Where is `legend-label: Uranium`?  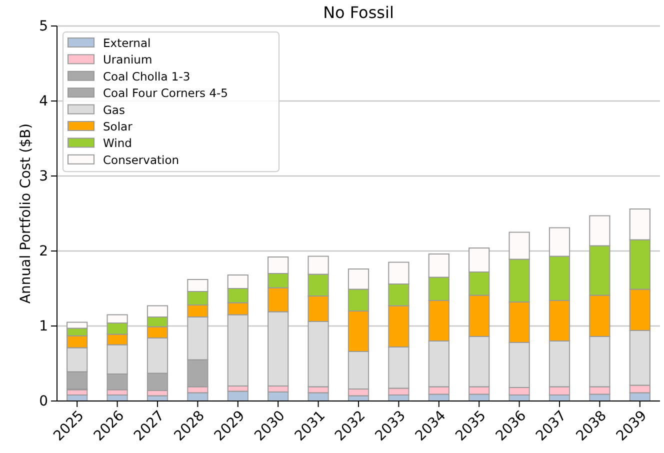 legend-label: Uranium is located at coordinates (127, 59).